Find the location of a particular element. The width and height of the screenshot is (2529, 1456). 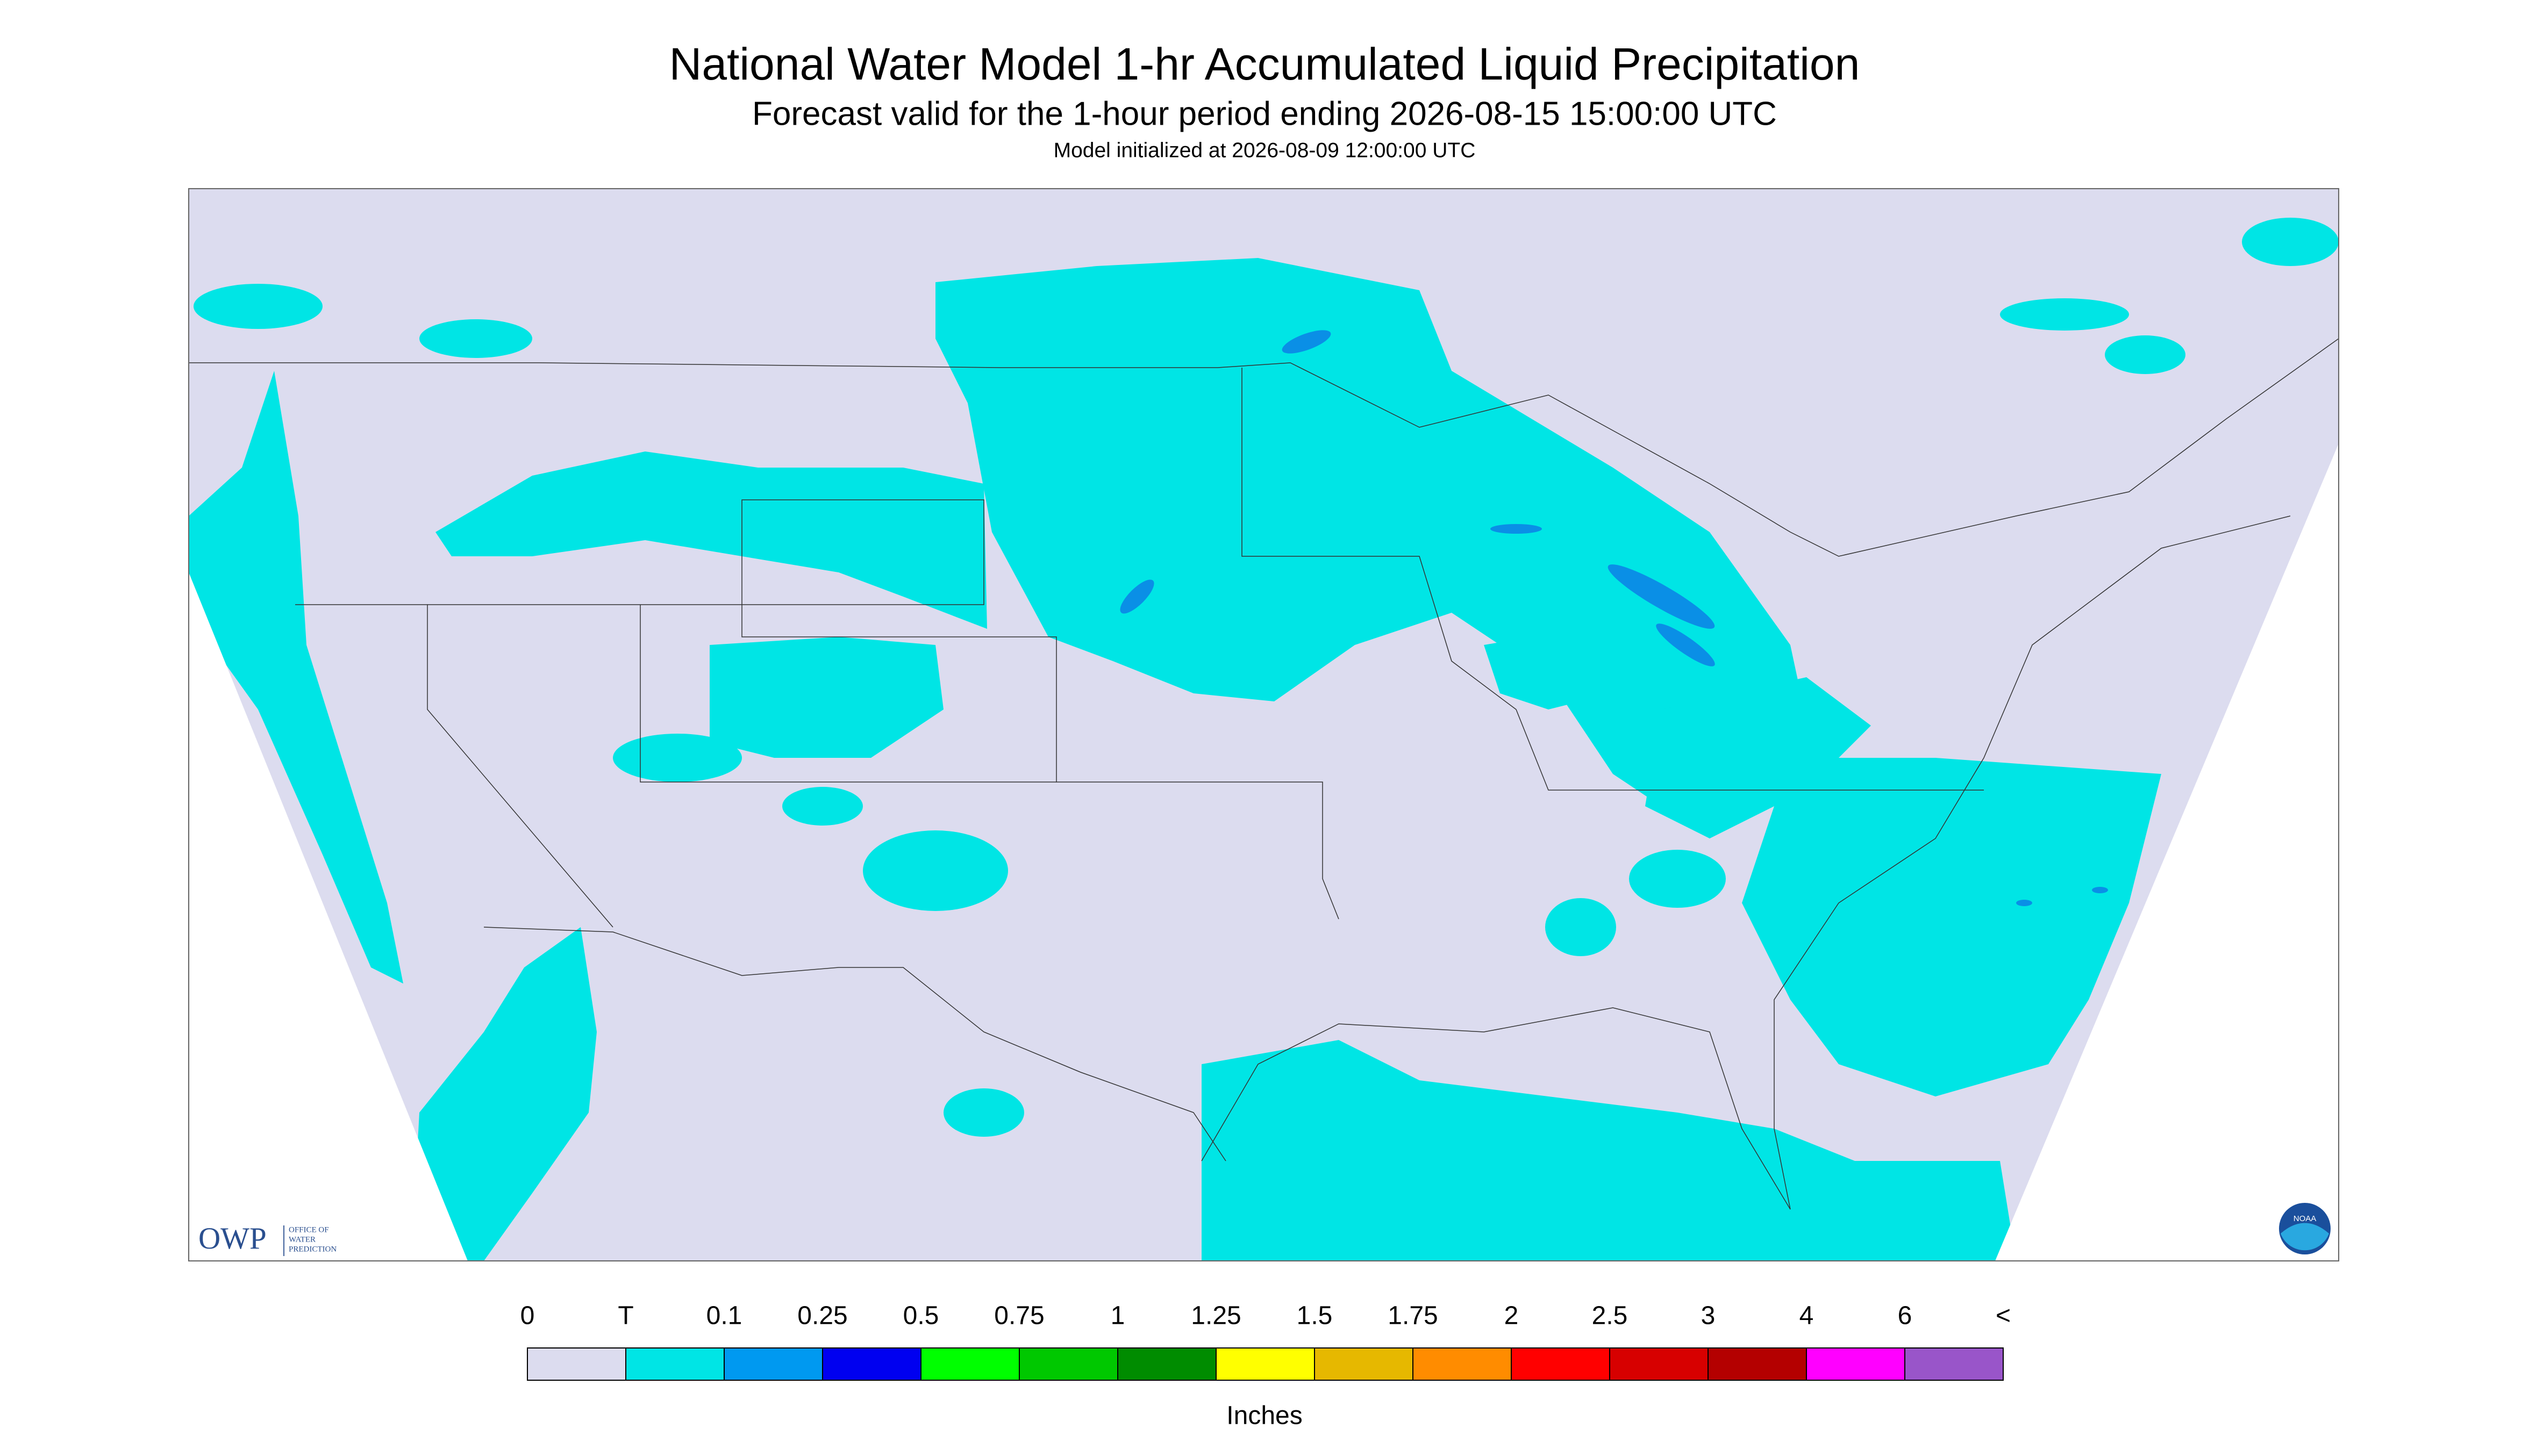

legend: 0 T 0.1 0.25 0.5 0.75 1 1.25 1.5 1.75 2 2.5 3 4 6 < is located at coordinates (1265, 1341).